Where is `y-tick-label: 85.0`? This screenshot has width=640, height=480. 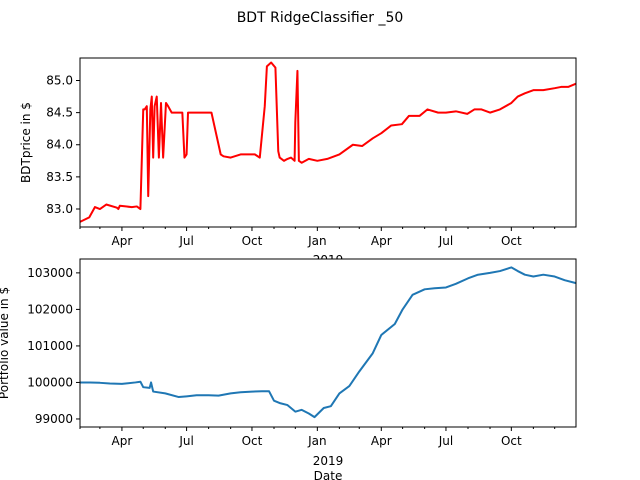 y-tick-label: 85.0 is located at coordinates (59, 80).